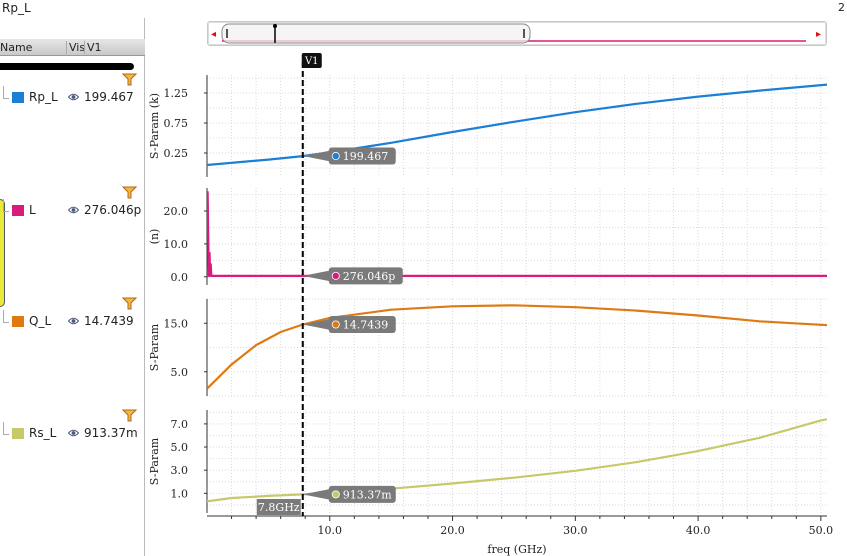 The height and width of the screenshot is (556, 847). I want to click on callout-value: 913.37m, so click(367, 494).